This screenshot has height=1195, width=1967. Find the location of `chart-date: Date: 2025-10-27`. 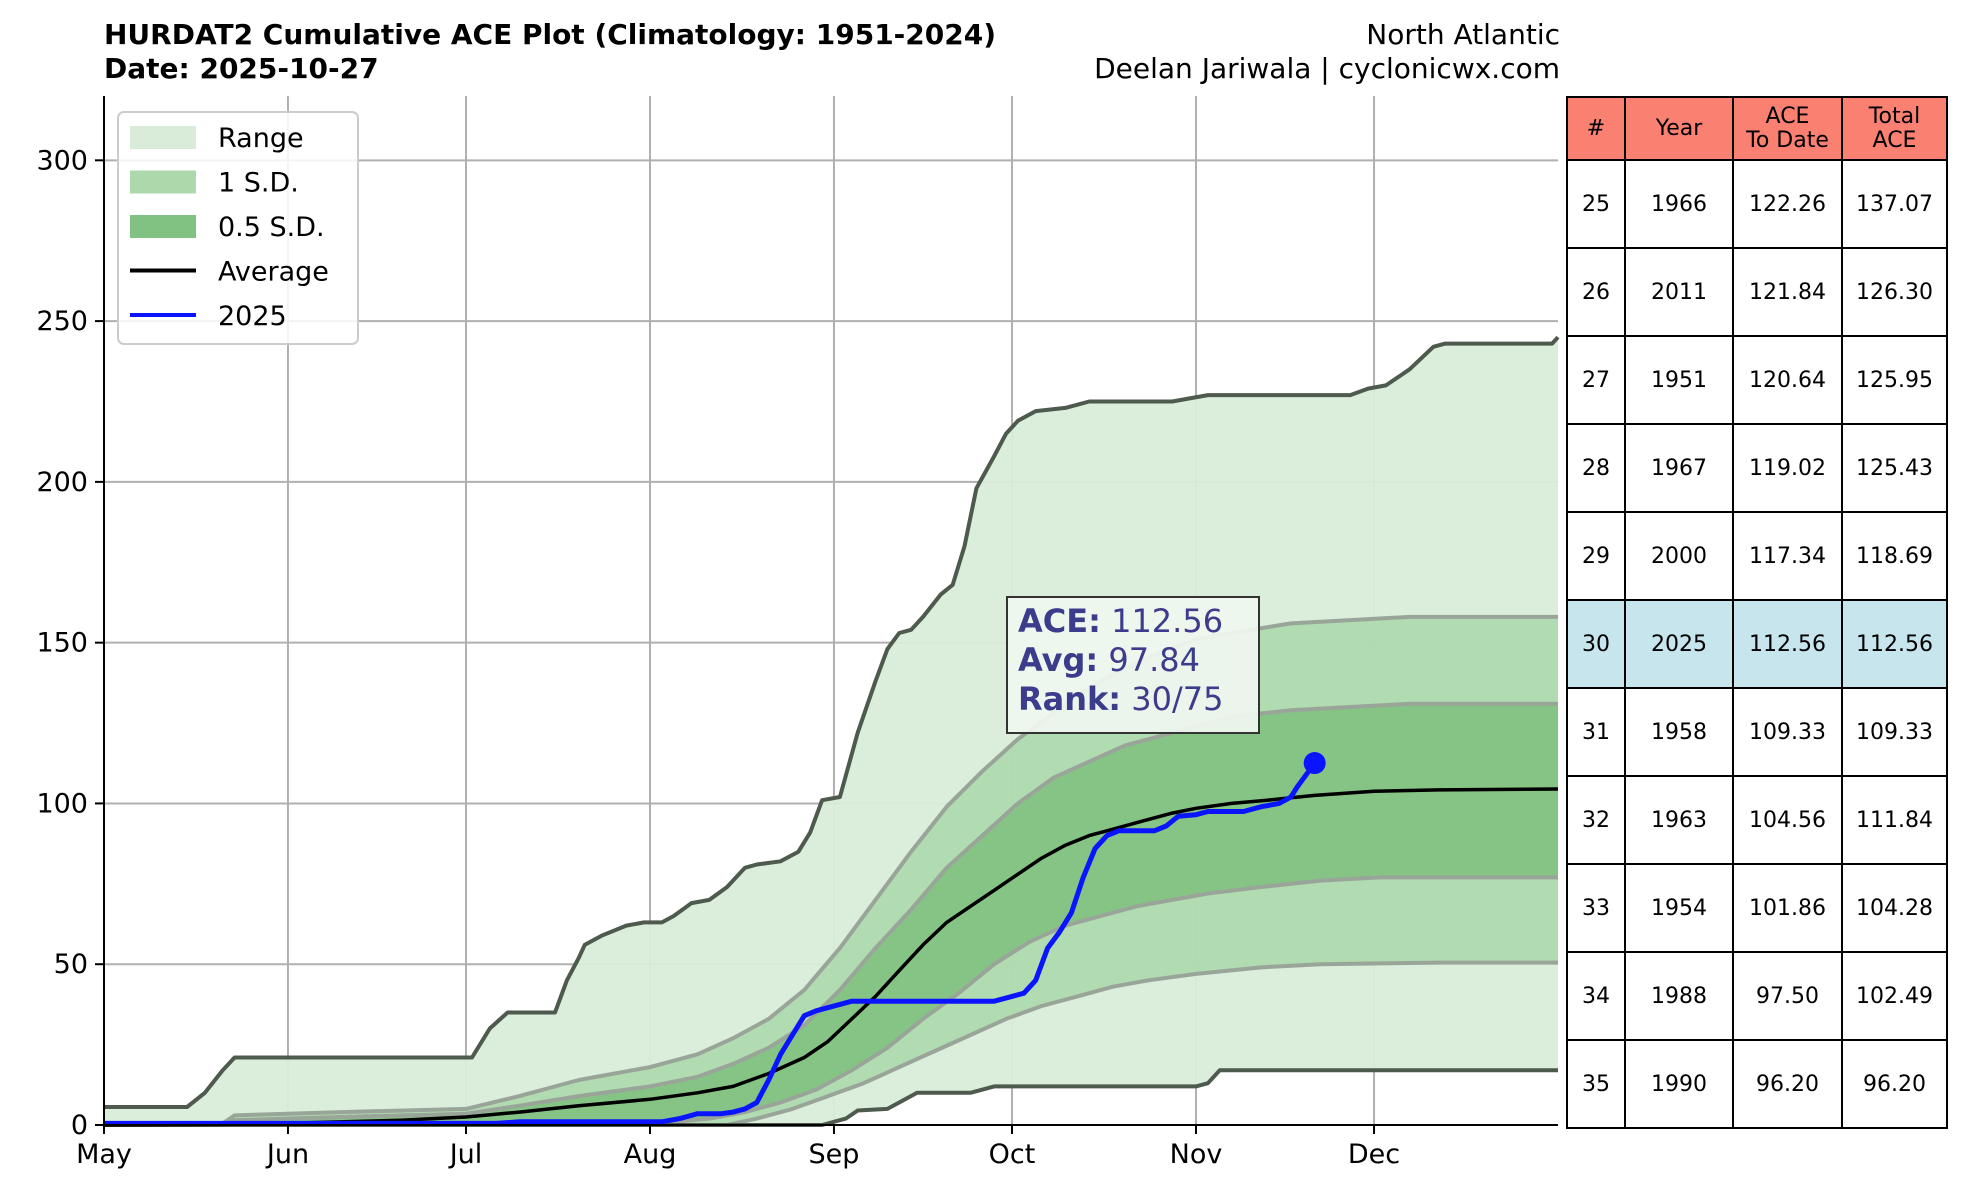

chart-date: Date: 2025-10-27 is located at coordinates (241, 68).